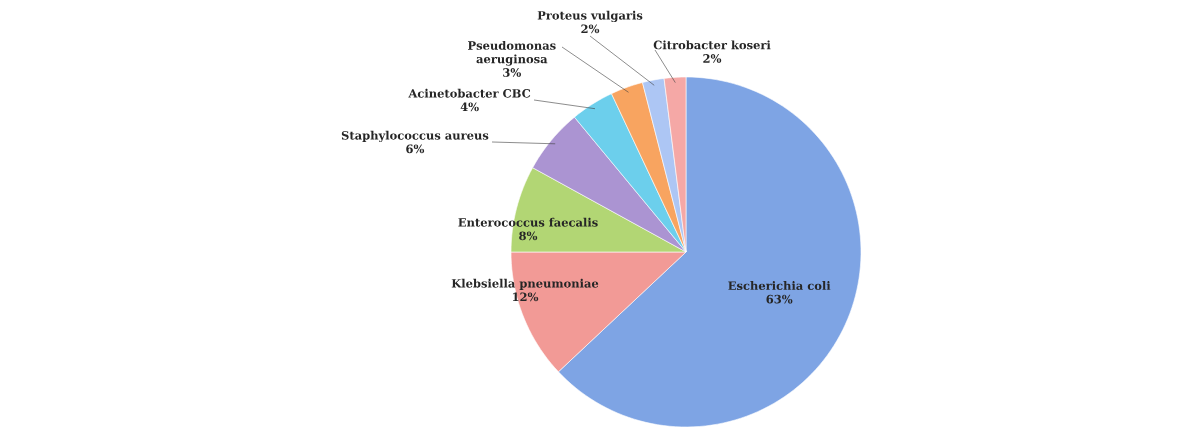  Describe the element at coordinates (469, 107) in the screenshot. I see `data-label: 4%` at that location.